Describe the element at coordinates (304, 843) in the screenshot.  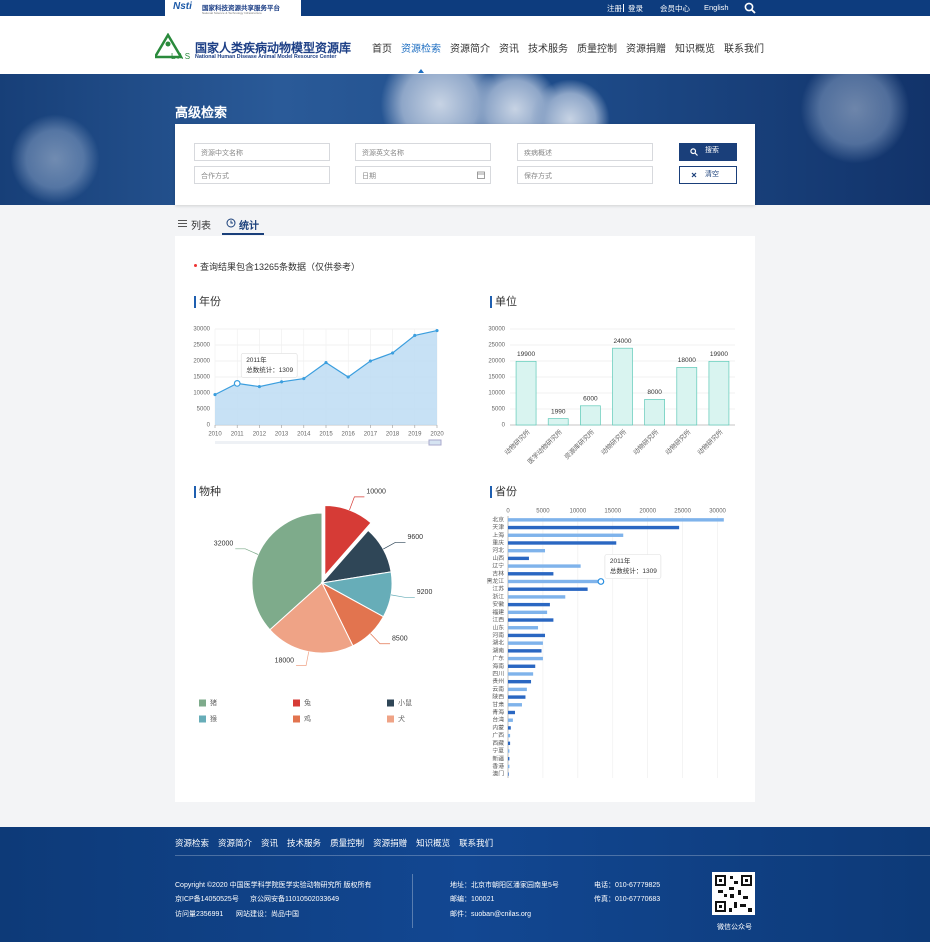
I see `footer-nav-item: 技术服务` at that location.